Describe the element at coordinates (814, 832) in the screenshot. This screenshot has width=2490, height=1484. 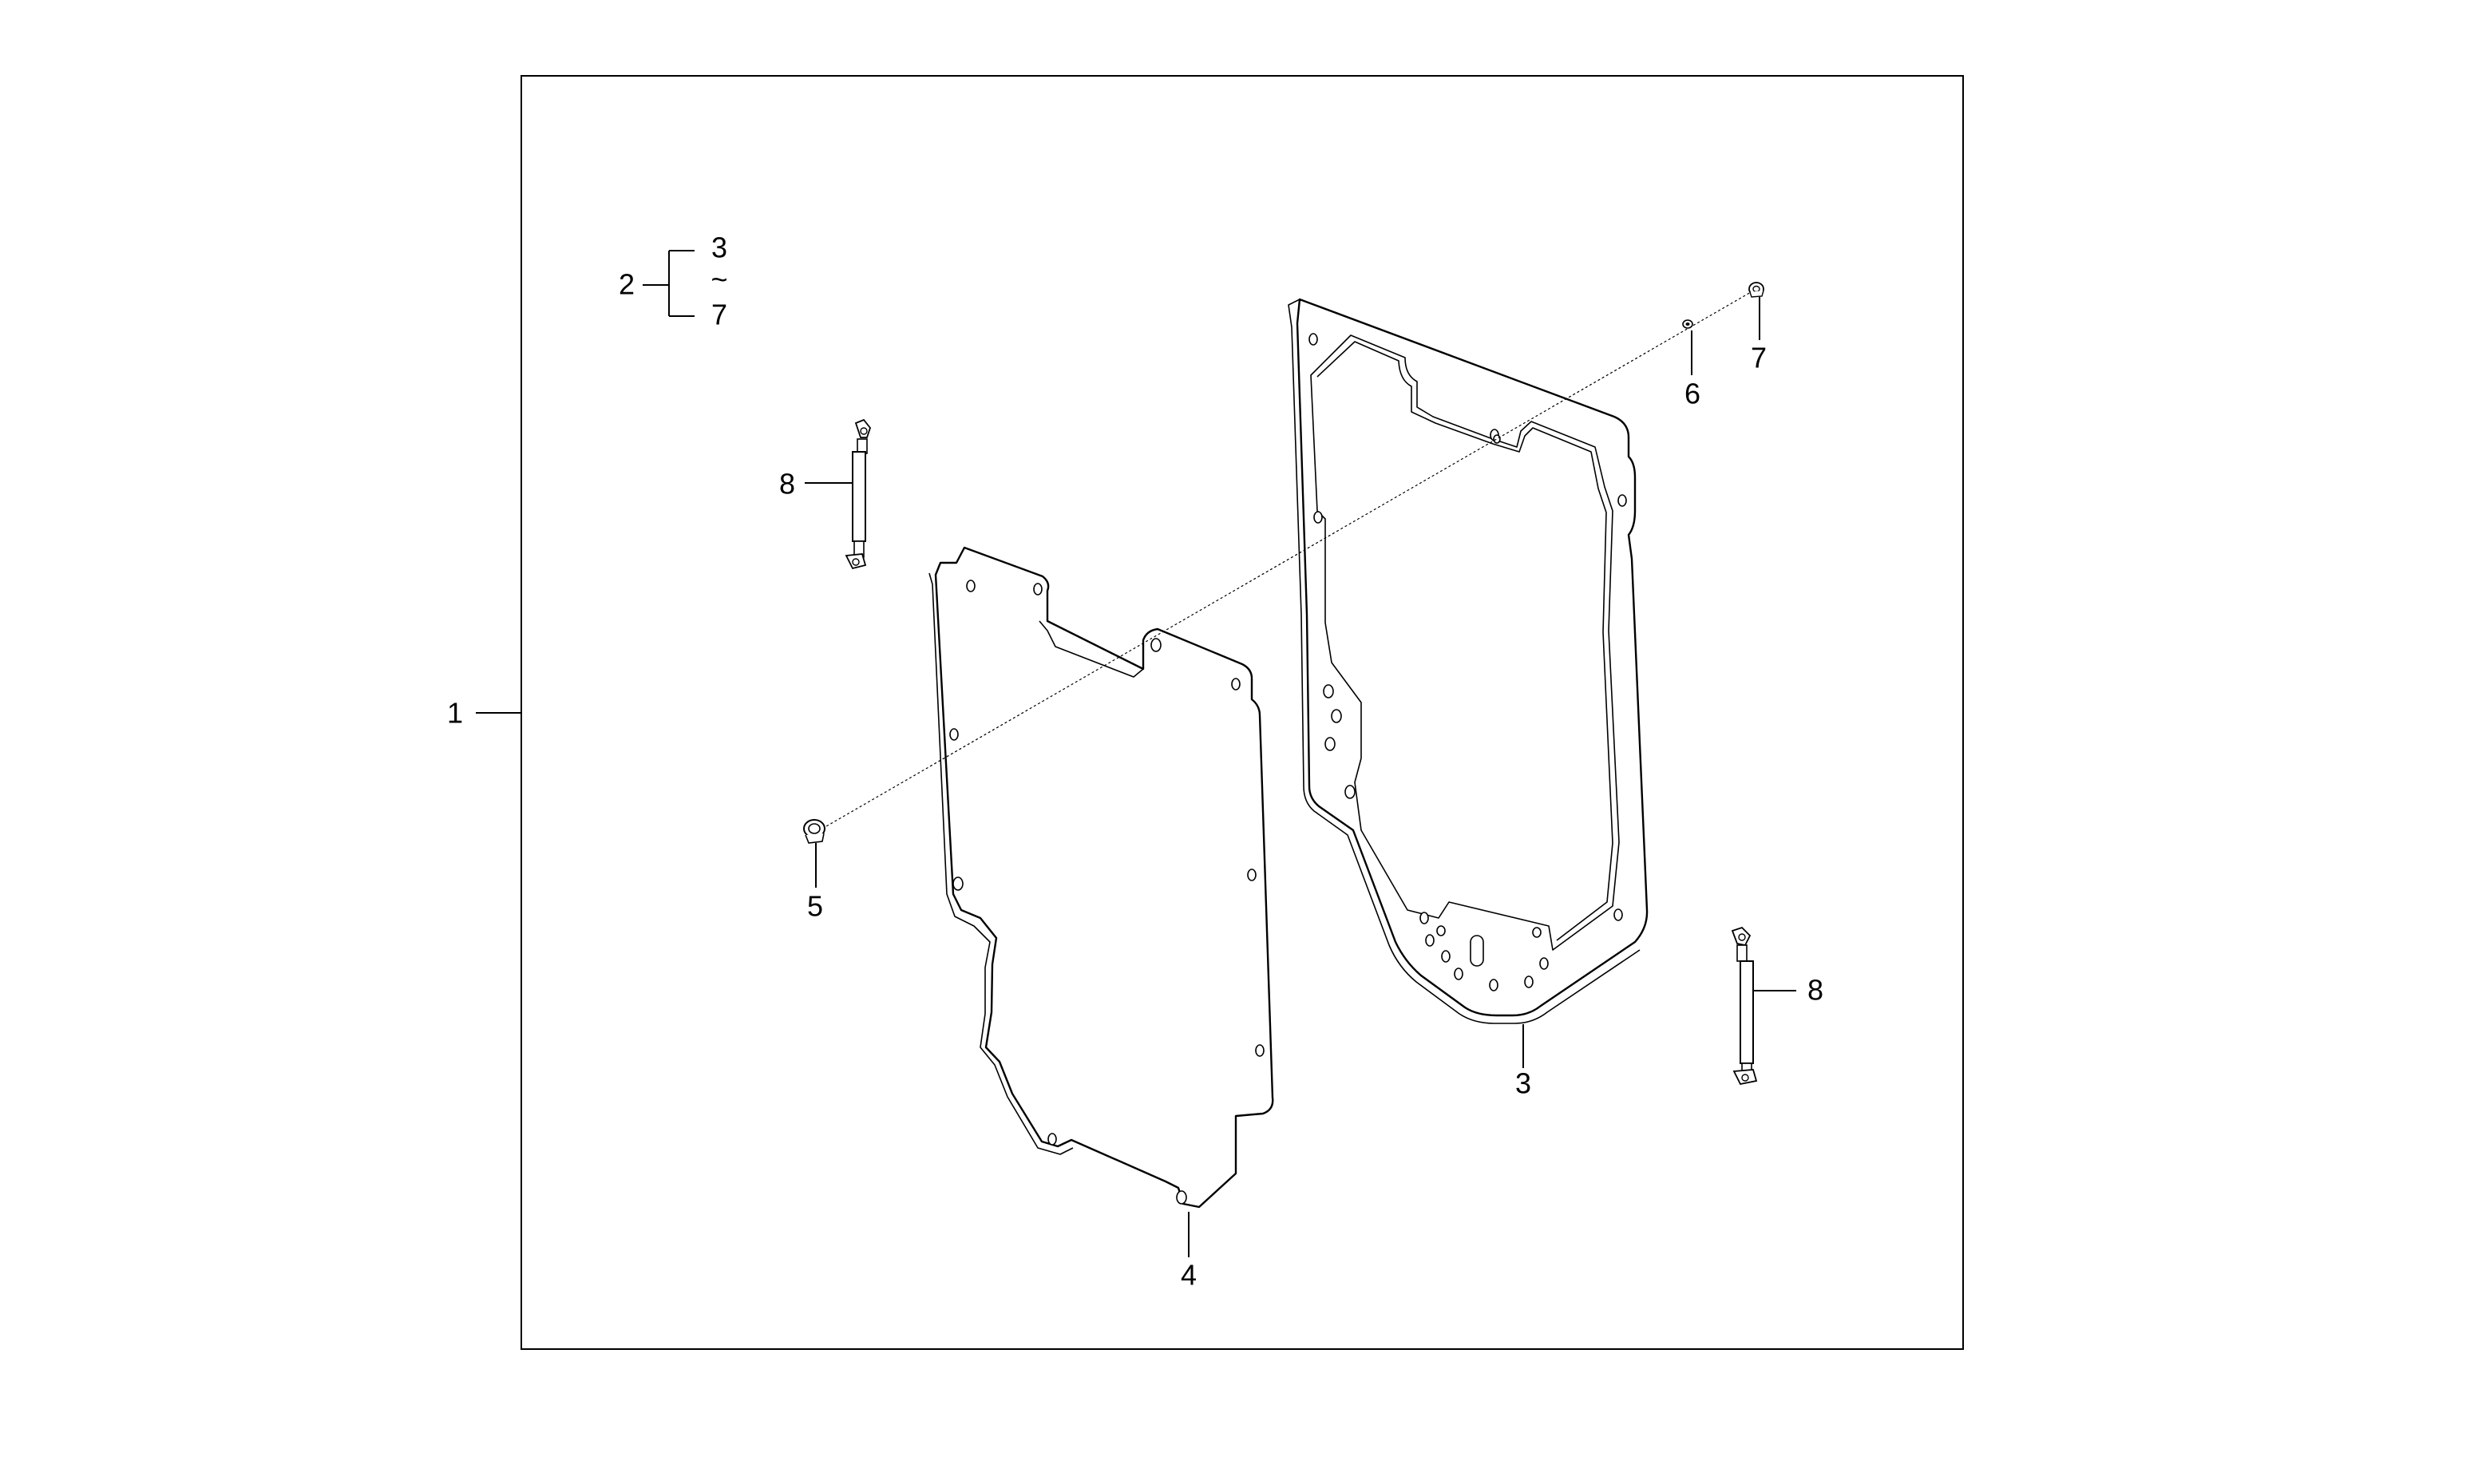
I see `screw-part` at that location.